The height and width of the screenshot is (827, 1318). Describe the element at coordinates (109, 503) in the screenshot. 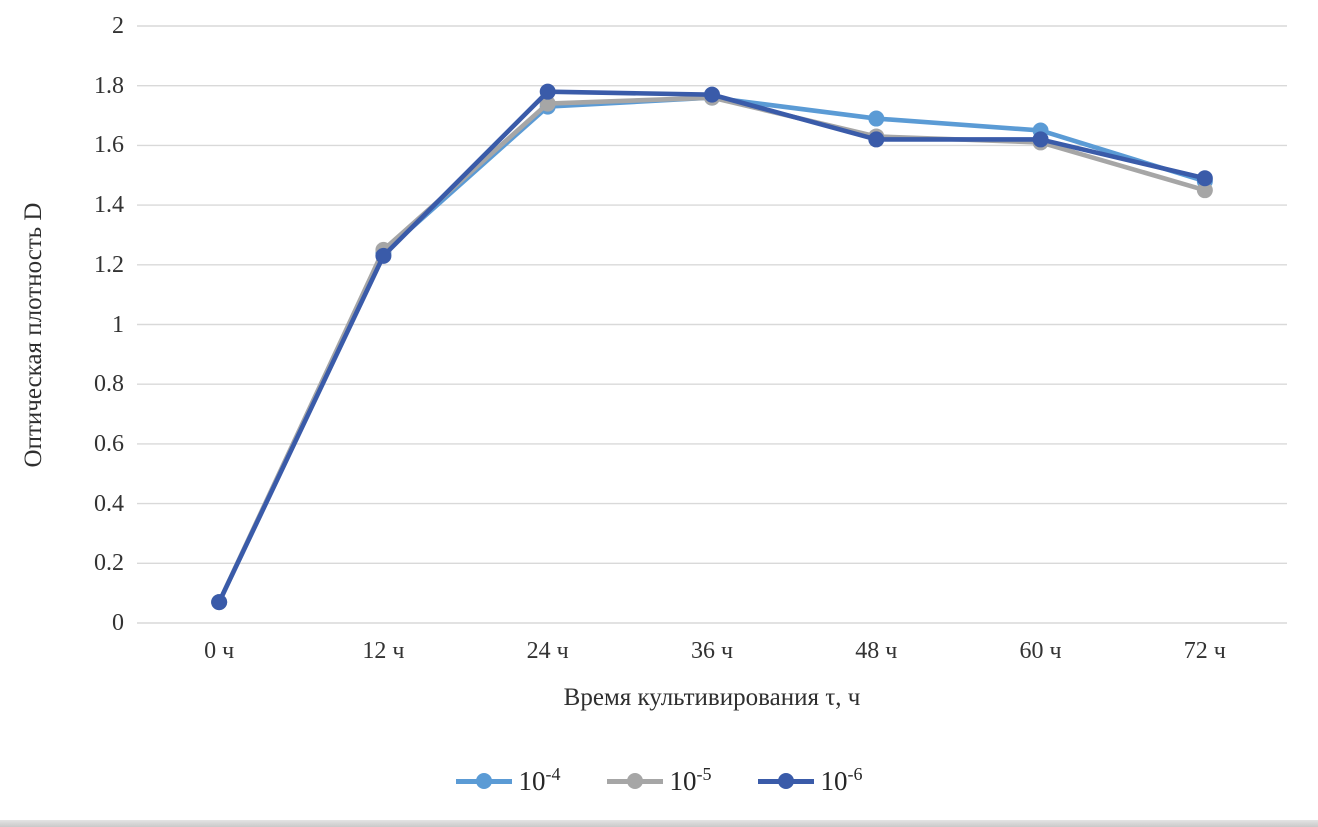

I see `y-tick-label: 0.4` at that location.